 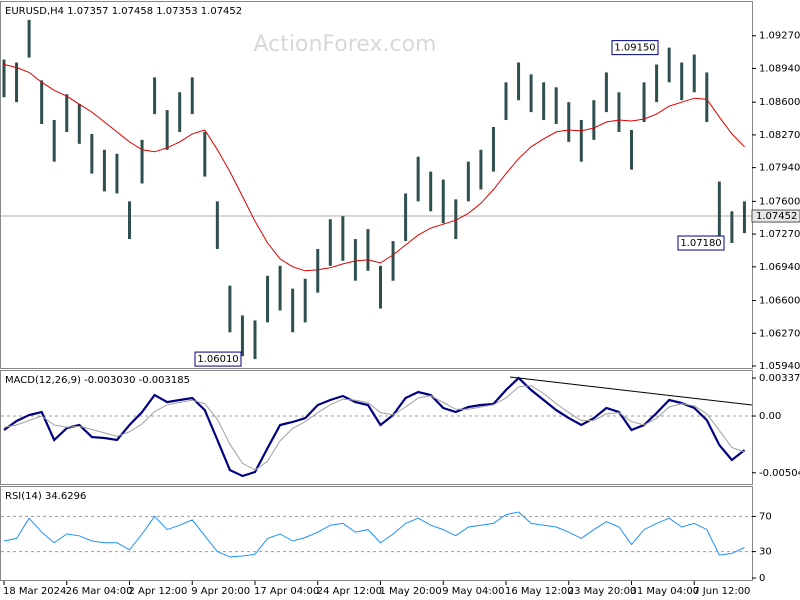 What do you see at coordinates (97, 380) in the screenshot?
I see `macd-title: MACD(12,26,9) -0.003030 -0.003185` at bounding box center [97, 380].